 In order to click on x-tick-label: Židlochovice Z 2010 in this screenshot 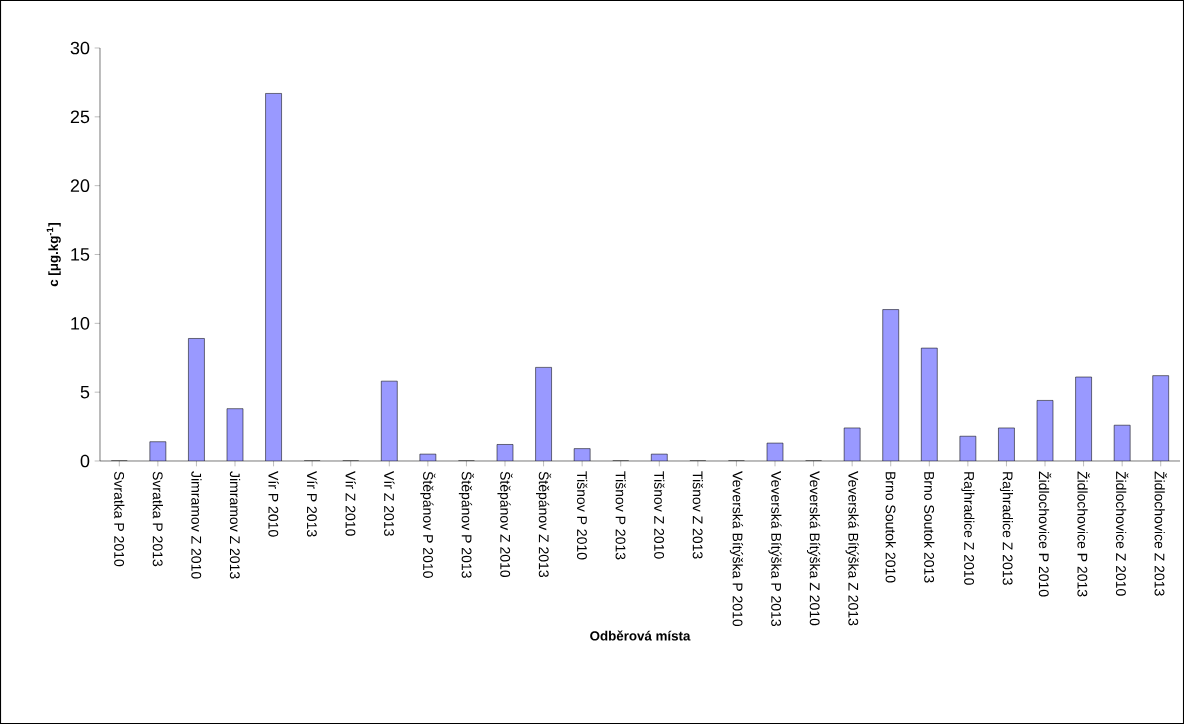, I will do `click(1122, 533)`.